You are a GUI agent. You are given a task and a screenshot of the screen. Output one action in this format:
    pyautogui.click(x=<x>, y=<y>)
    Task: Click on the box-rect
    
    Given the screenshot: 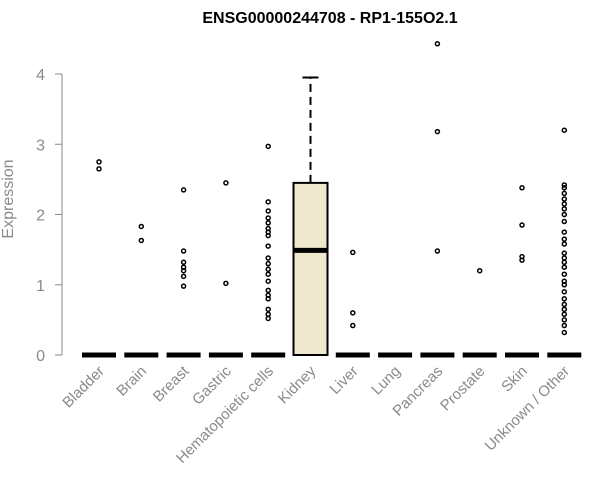 What is the action you would take?
    pyautogui.click(x=310, y=268)
    